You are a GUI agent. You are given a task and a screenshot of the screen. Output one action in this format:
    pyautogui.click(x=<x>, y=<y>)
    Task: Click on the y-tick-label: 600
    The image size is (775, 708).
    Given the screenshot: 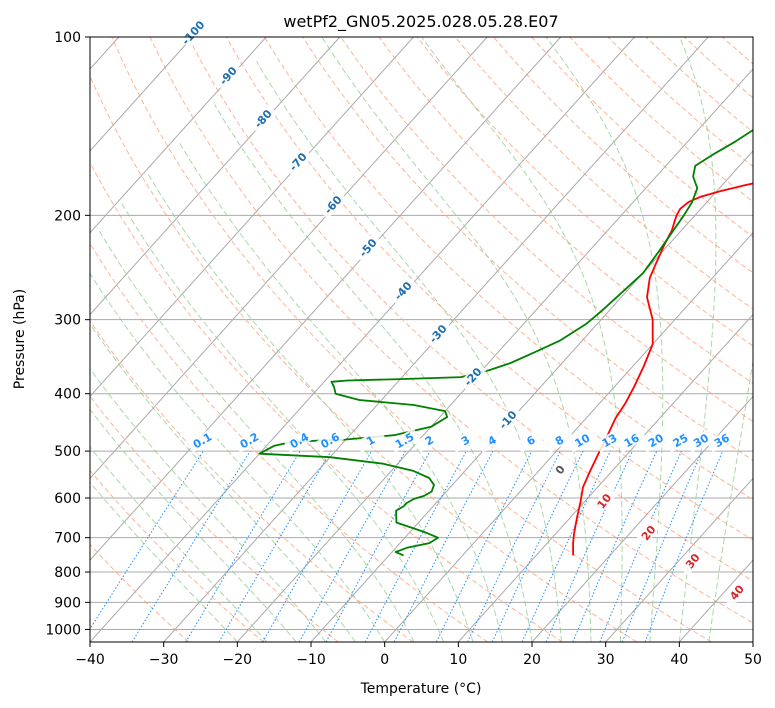 What is the action you would take?
    pyautogui.click(x=67, y=499)
    